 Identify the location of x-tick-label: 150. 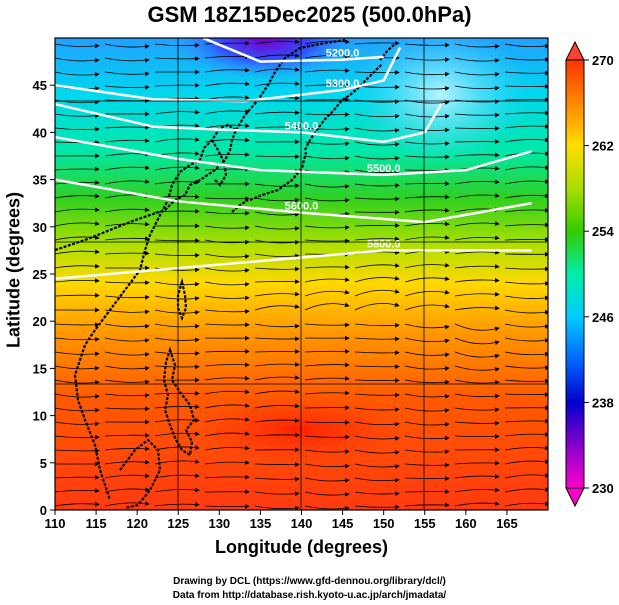
(384, 523).